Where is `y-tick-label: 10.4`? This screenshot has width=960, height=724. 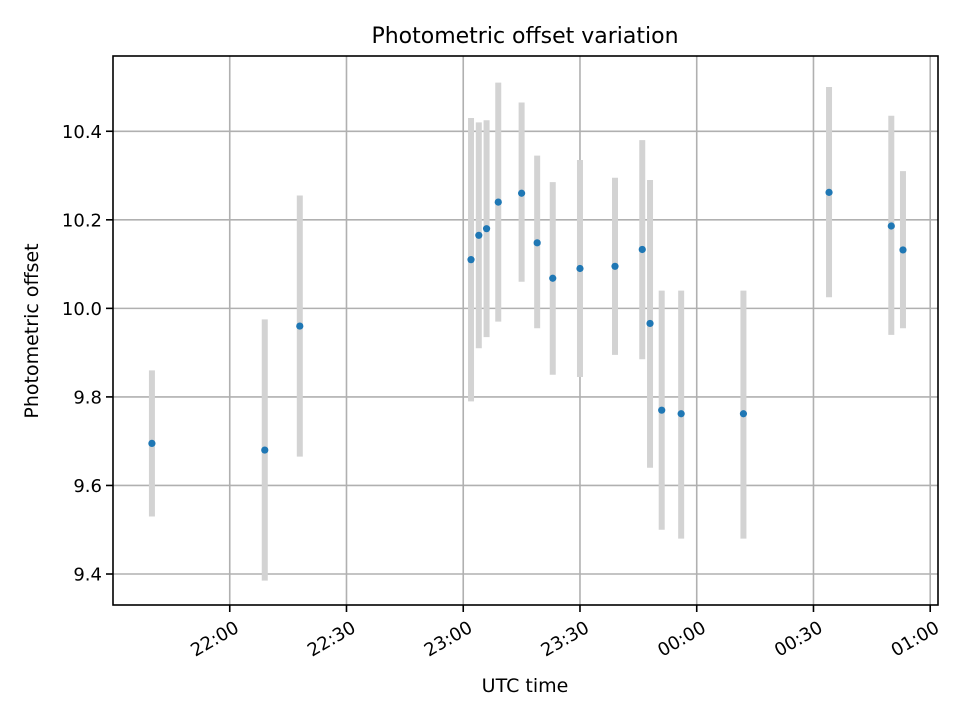 y-tick-label: 10.4 is located at coordinates (82, 132).